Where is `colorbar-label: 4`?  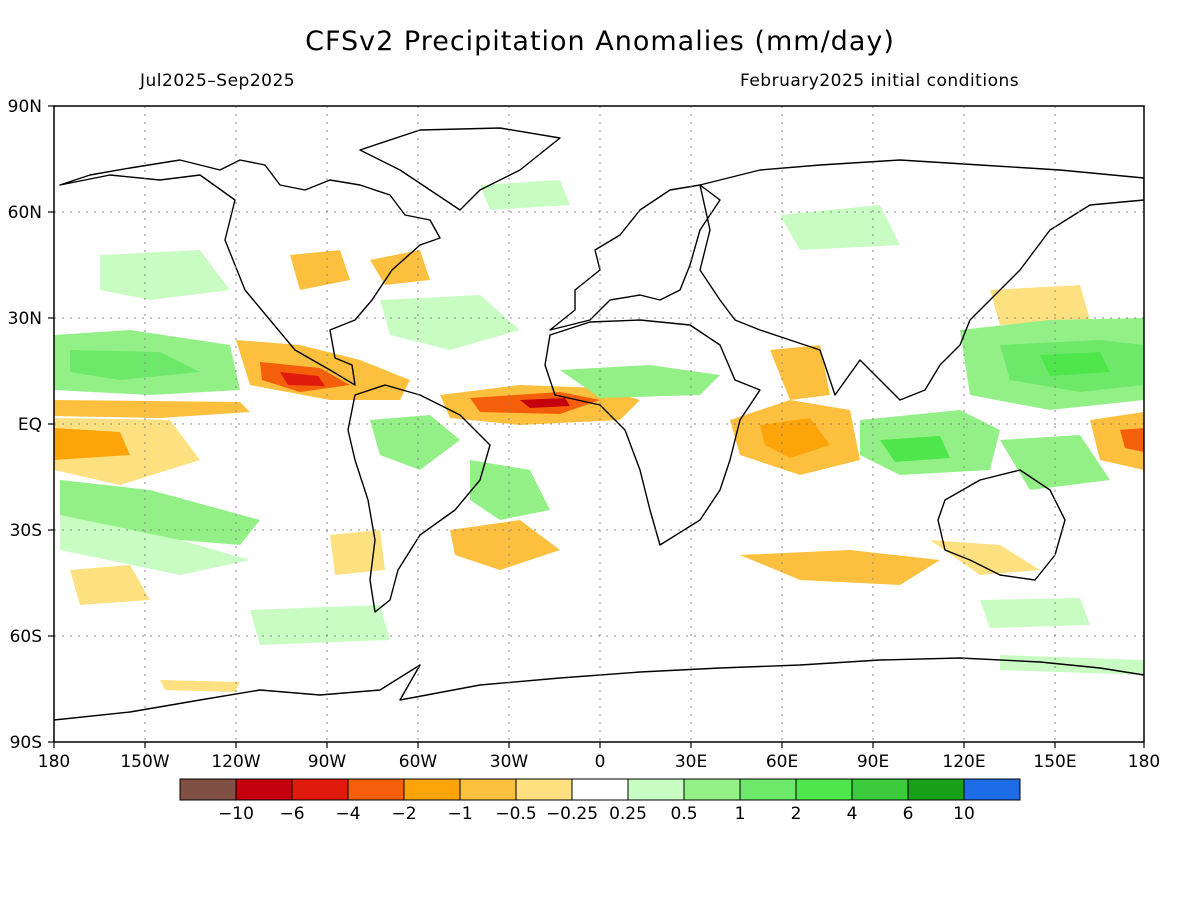 colorbar-label: 4 is located at coordinates (852, 814).